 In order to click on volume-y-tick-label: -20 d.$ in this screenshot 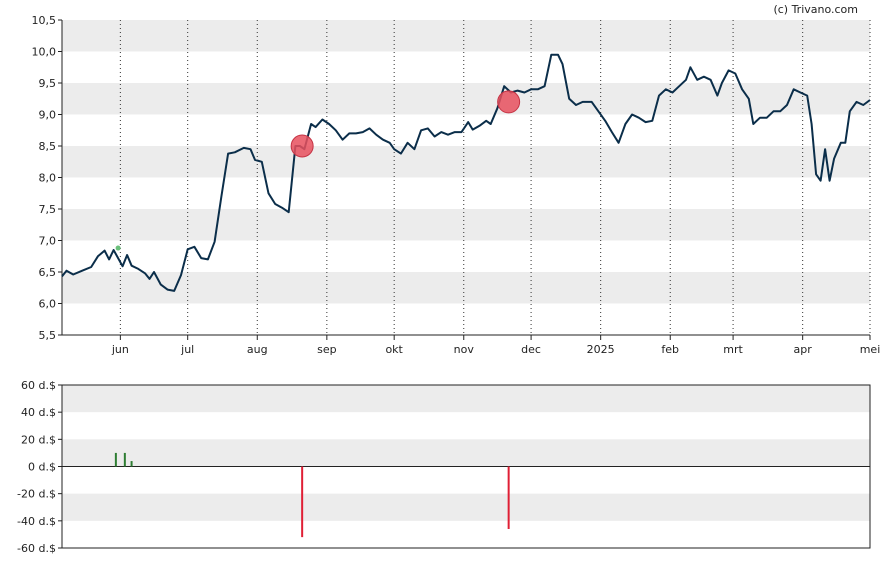, I will do `click(36, 494)`.